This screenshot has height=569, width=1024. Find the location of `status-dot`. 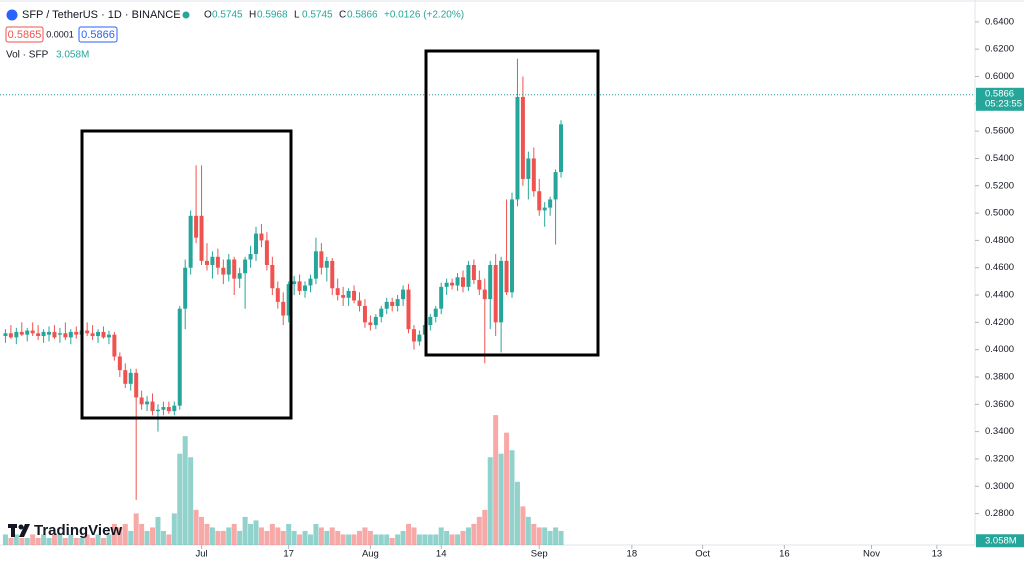

status-dot is located at coordinates (186, 15).